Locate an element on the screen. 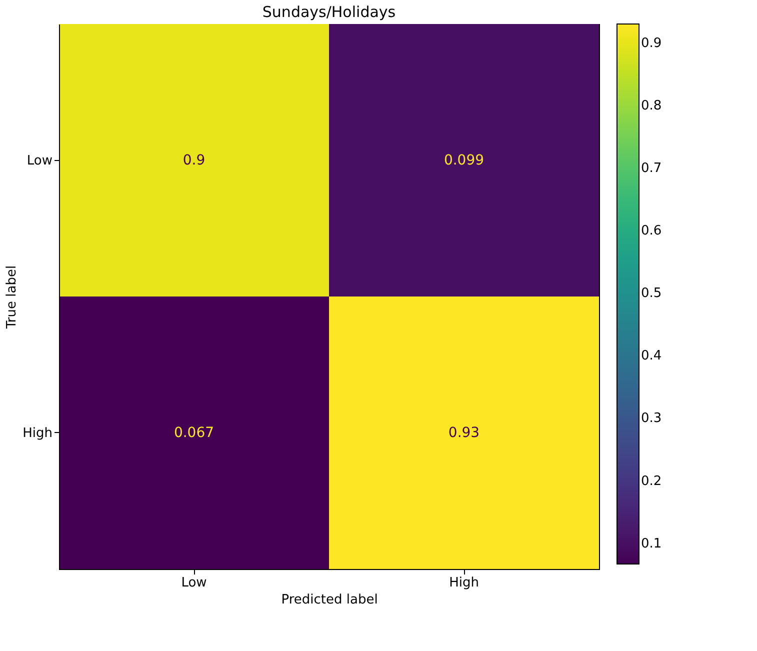  data-label: 0.9 is located at coordinates (194, 160).